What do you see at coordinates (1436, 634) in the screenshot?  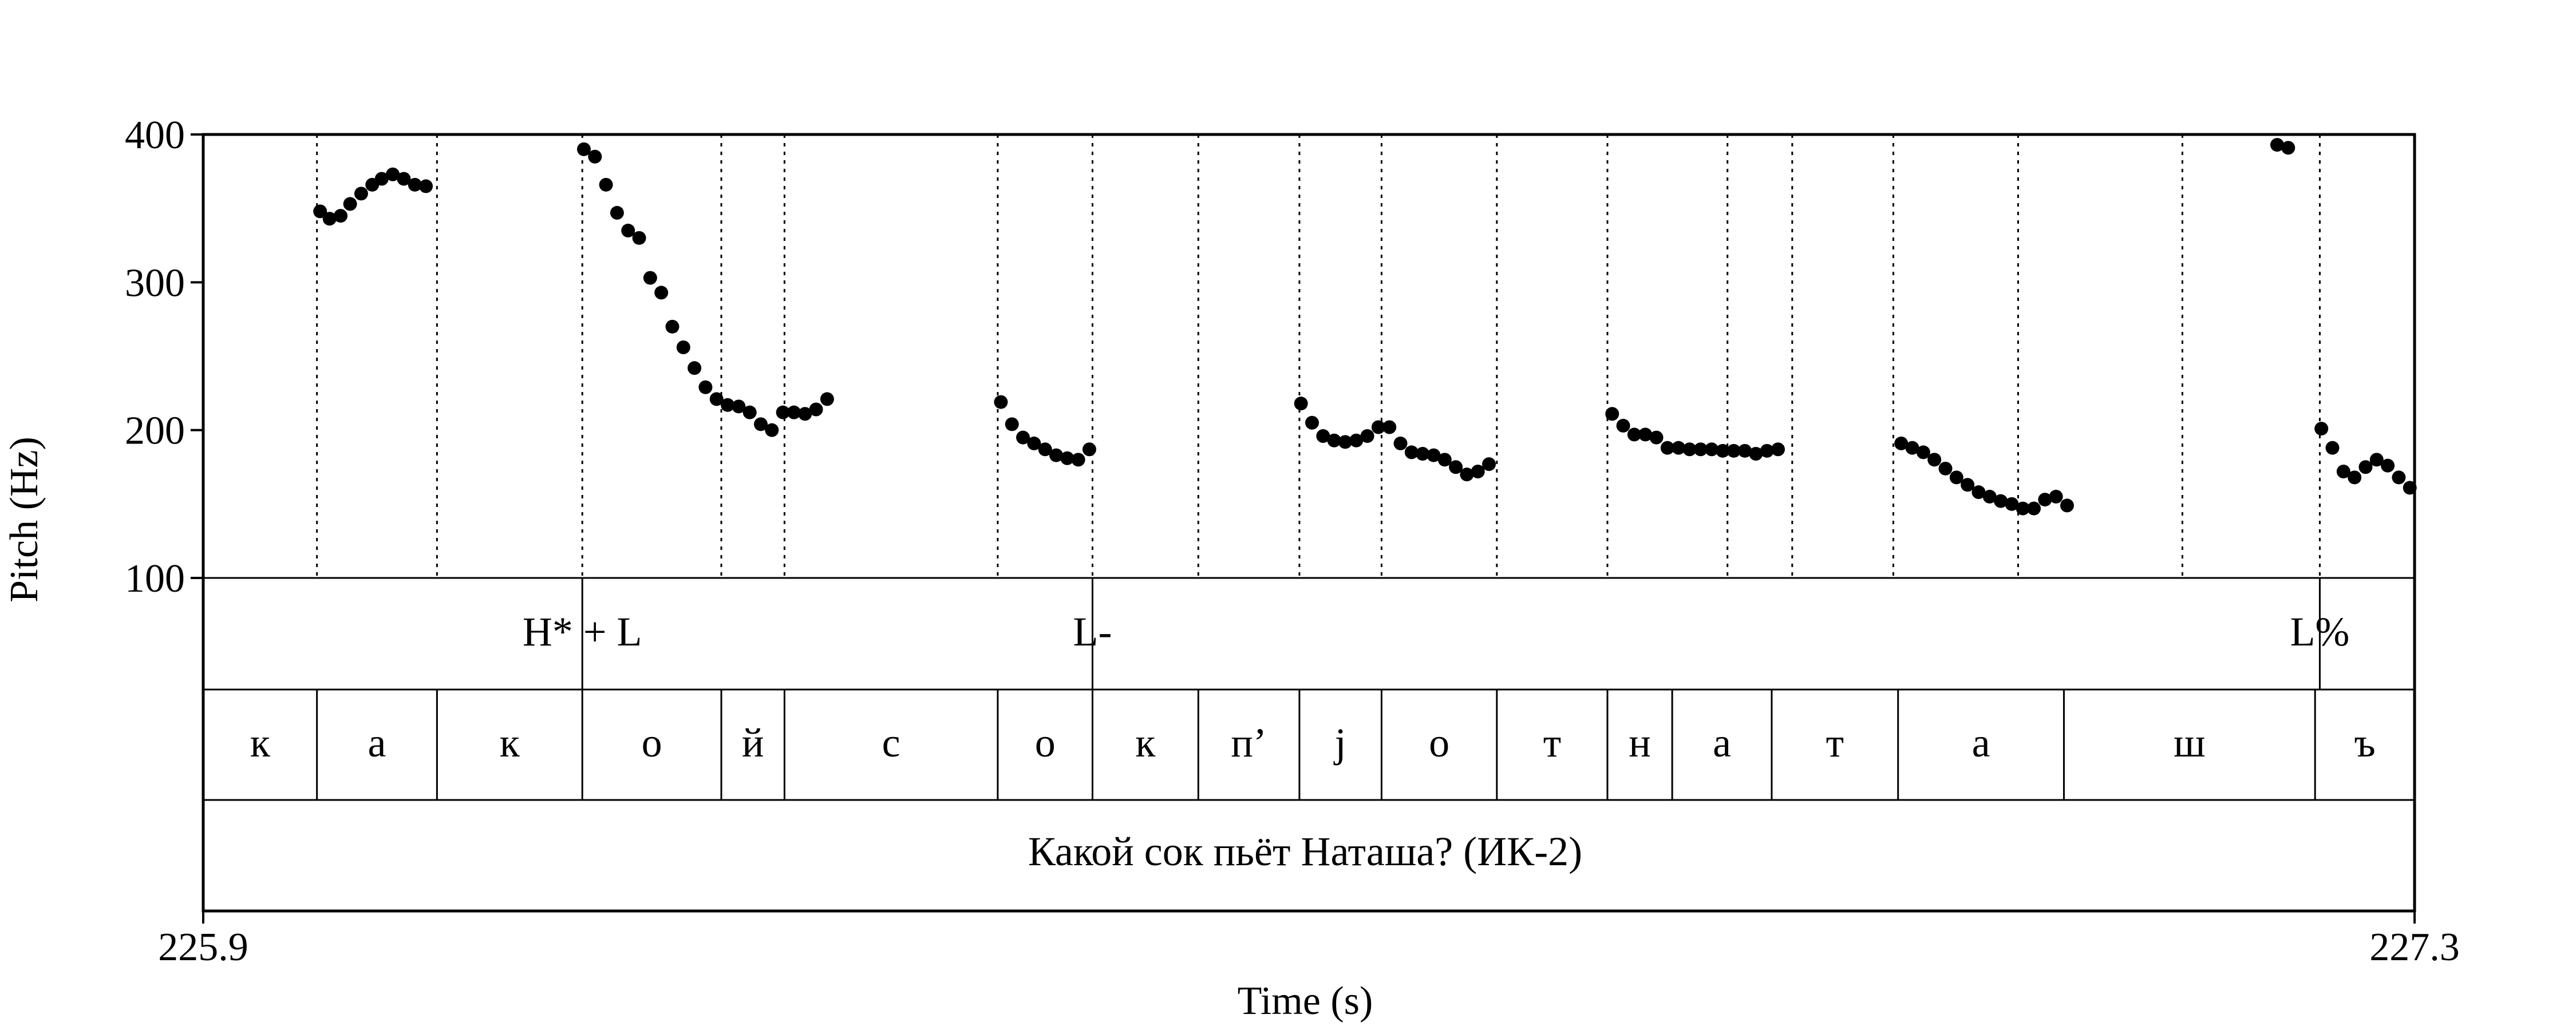 I see `tone-tier: H* + L L- L%` at bounding box center [1436, 634].